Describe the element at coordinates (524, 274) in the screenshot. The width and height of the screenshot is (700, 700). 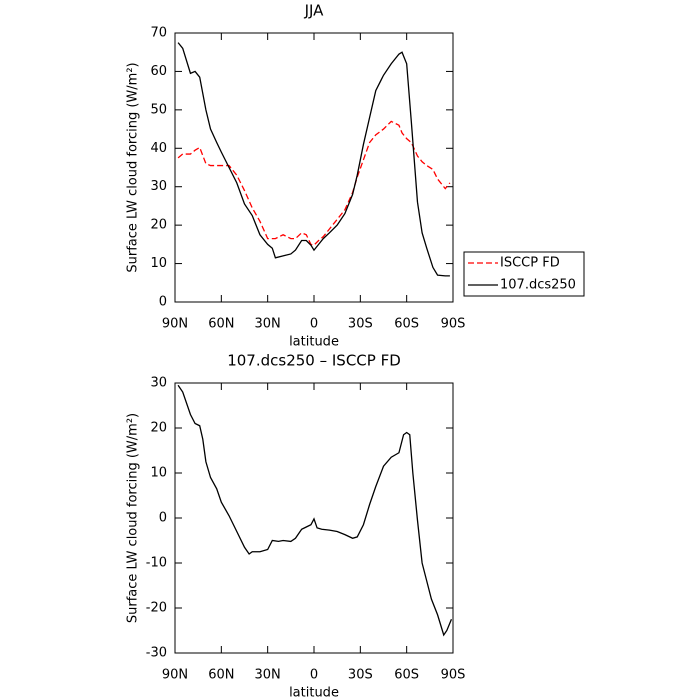
I see `legend-box` at that location.